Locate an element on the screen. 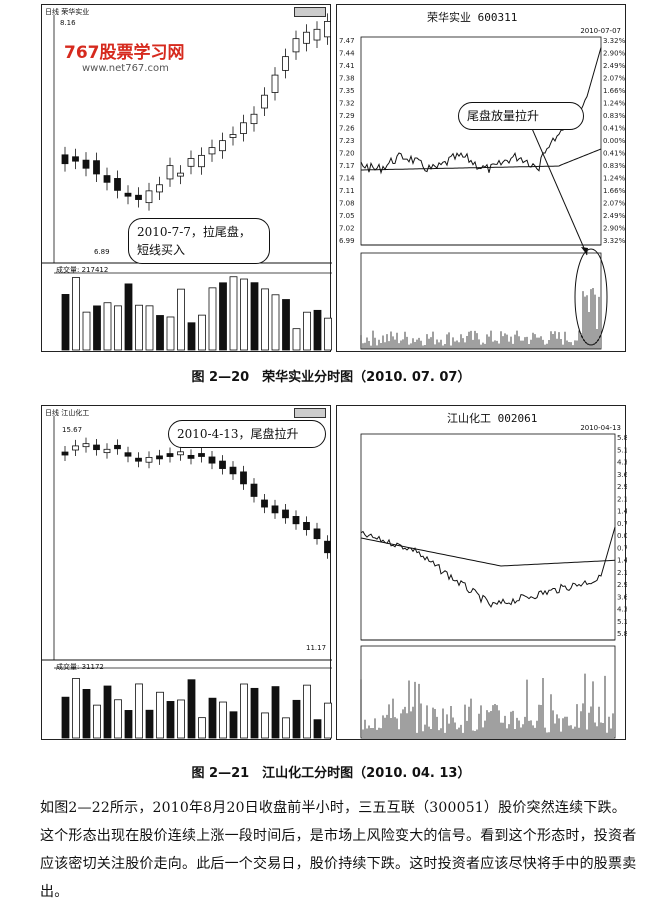 Image resolution: width=662 pixels, height=906 pixels. figure2-callout: 2010-4-13，尾盘拉升 is located at coordinates (247, 434).